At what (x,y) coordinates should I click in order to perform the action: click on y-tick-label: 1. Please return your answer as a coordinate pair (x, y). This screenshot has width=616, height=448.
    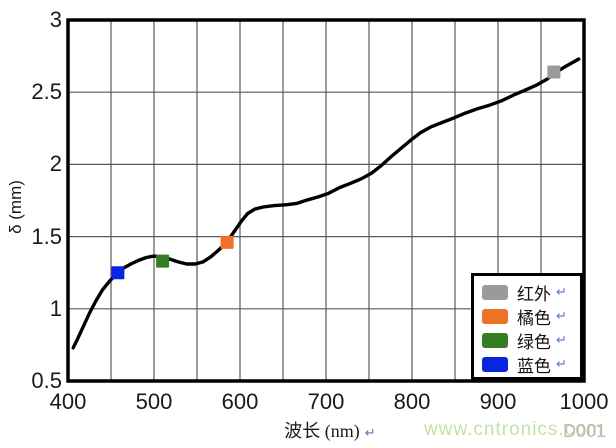
    Looking at the image, I should click on (55, 308).